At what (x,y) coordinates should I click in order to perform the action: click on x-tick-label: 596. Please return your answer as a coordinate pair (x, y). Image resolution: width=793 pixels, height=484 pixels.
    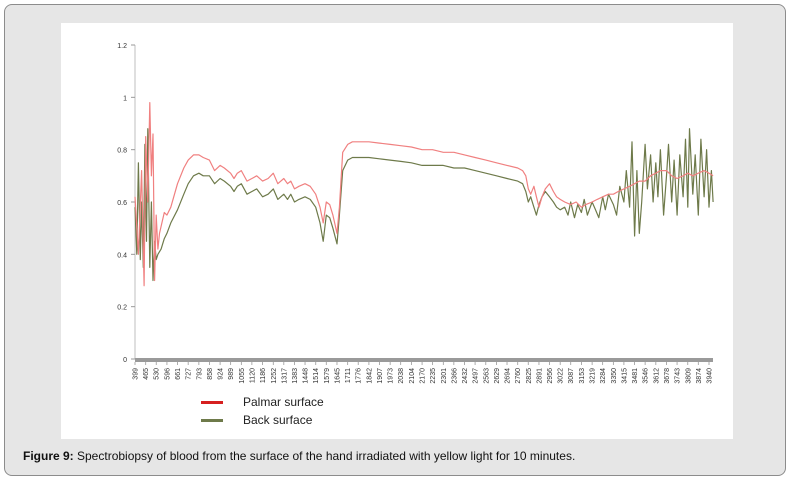
    Looking at the image, I should click on (167, 374).